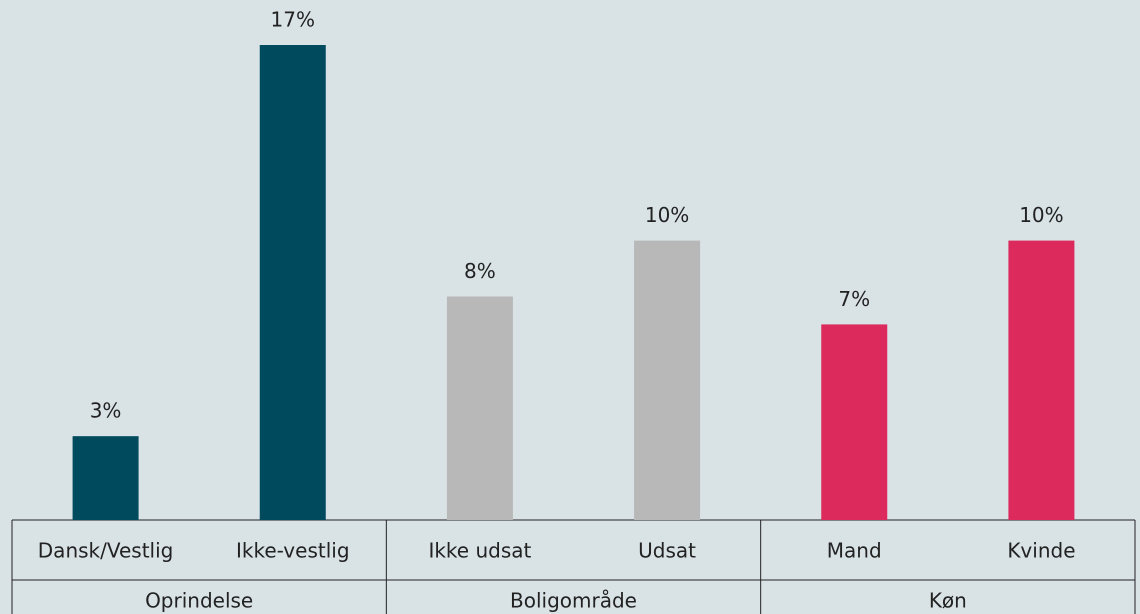 This screenshot has width=1140, height=614. I want to click on x-tick-label: Ikke udsat, so click(479, 551).